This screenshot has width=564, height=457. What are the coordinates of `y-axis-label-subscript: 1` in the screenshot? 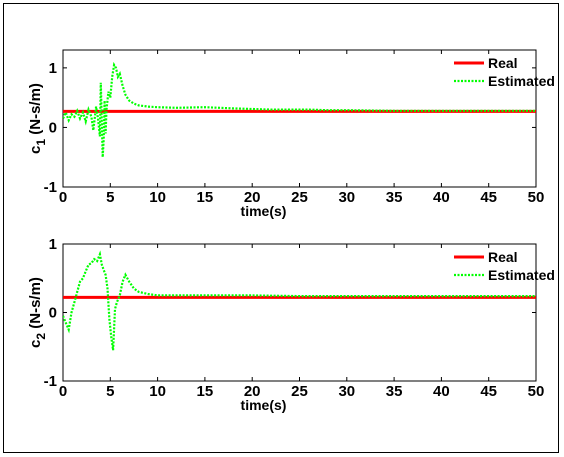 It's located at (41, 142).